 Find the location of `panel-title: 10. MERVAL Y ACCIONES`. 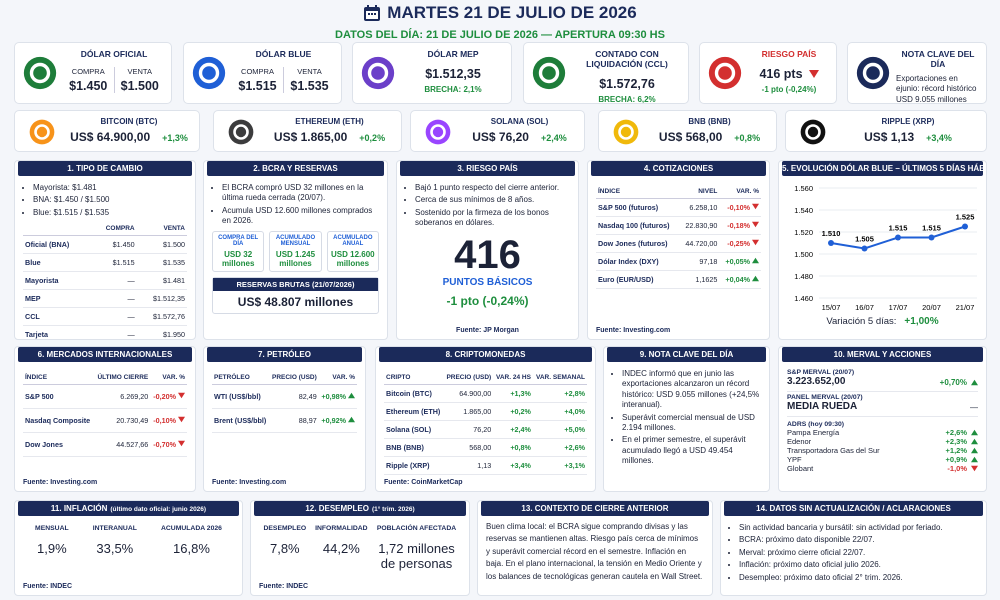

panel-title: 10. MERVAL Y ACCIONES is located at coordinates (882, 354).